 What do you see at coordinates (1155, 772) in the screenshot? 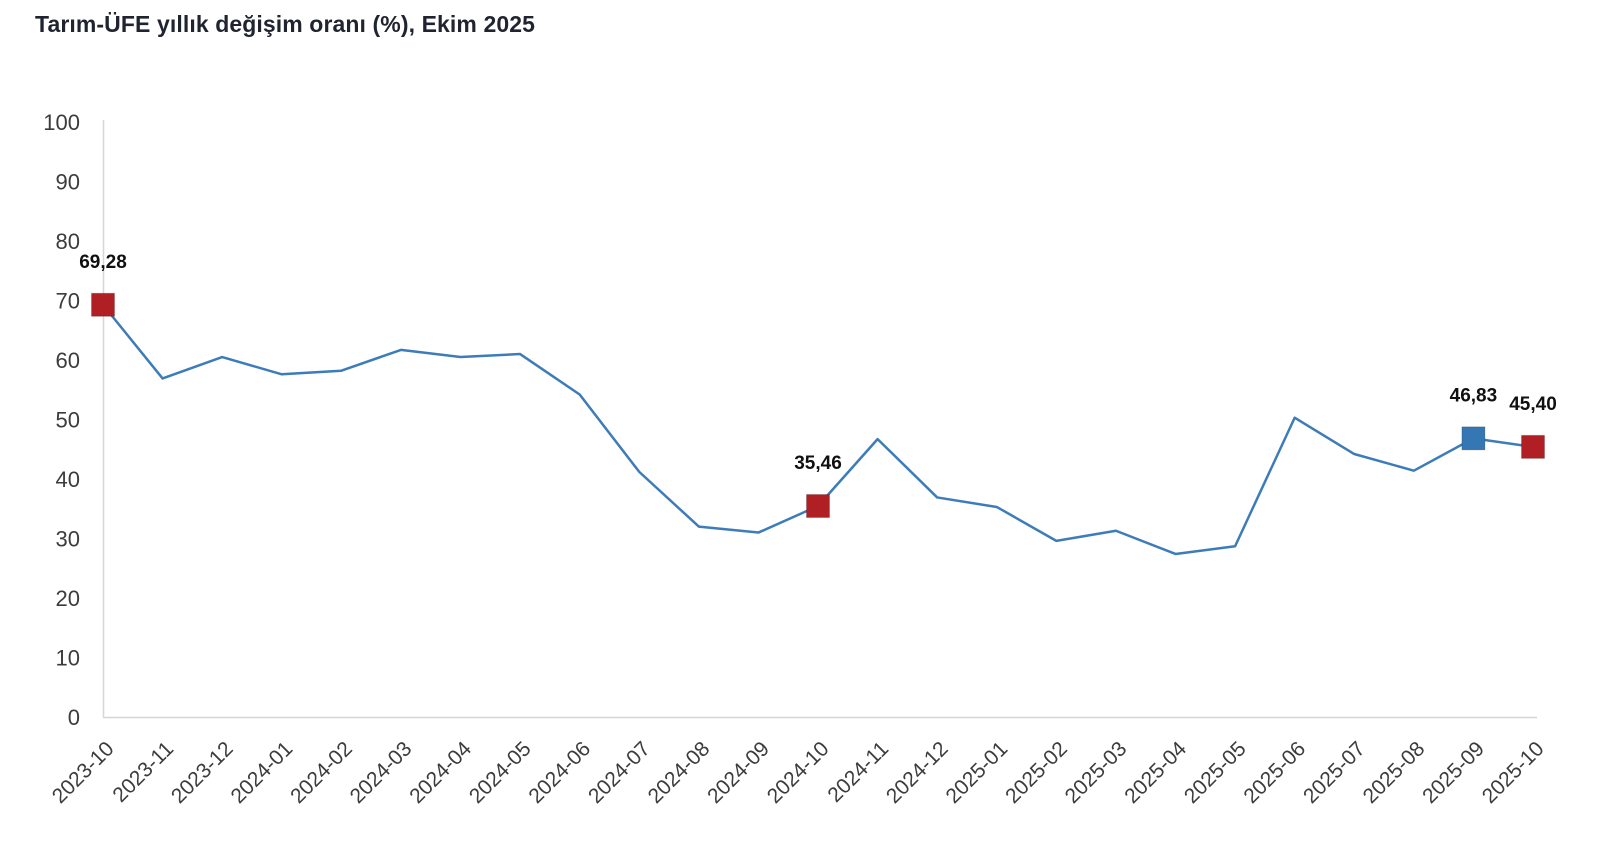
I see `x-tick-label: 2025-04` at bounding box center [1155, 772].